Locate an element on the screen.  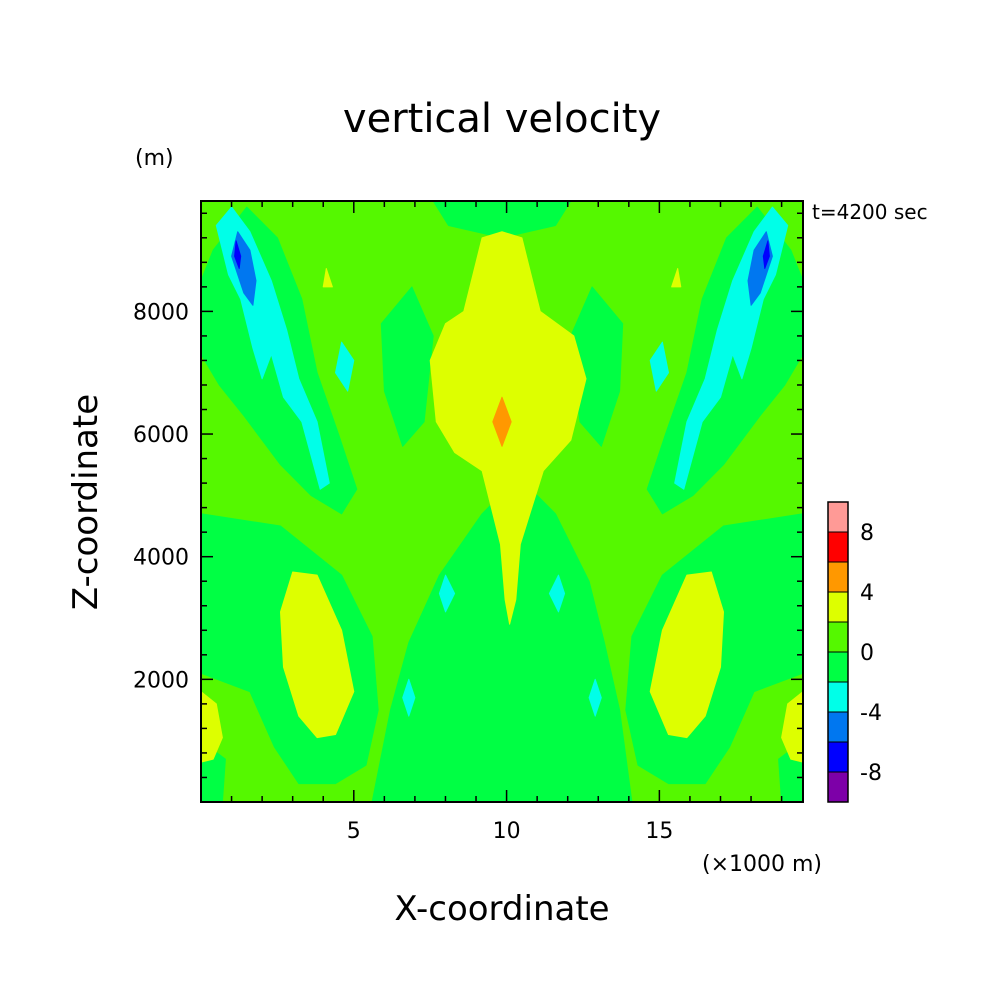
colorbar-label: -8 is located at coordinates (871, 773).